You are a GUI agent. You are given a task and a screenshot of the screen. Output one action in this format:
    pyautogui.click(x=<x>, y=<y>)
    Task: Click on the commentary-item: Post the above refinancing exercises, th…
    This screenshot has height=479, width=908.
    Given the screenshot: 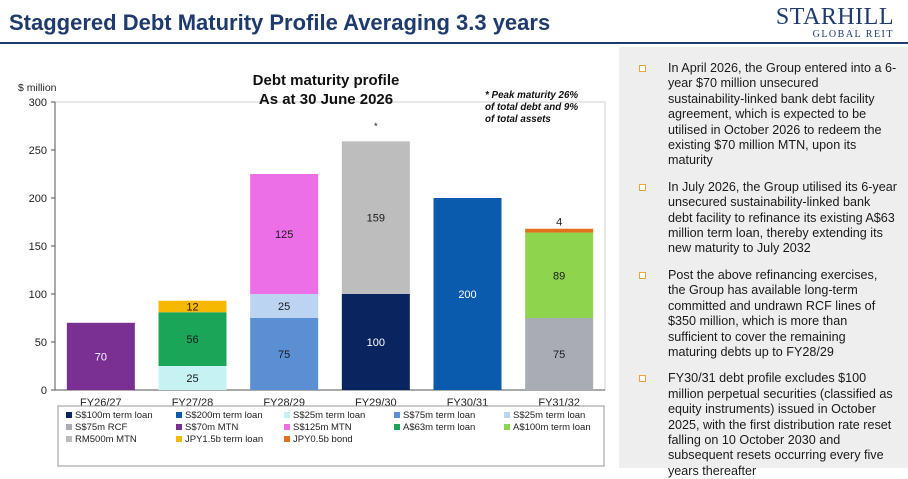 What is the action you would take?
    pyautogui.click(x=766, y=314)
    